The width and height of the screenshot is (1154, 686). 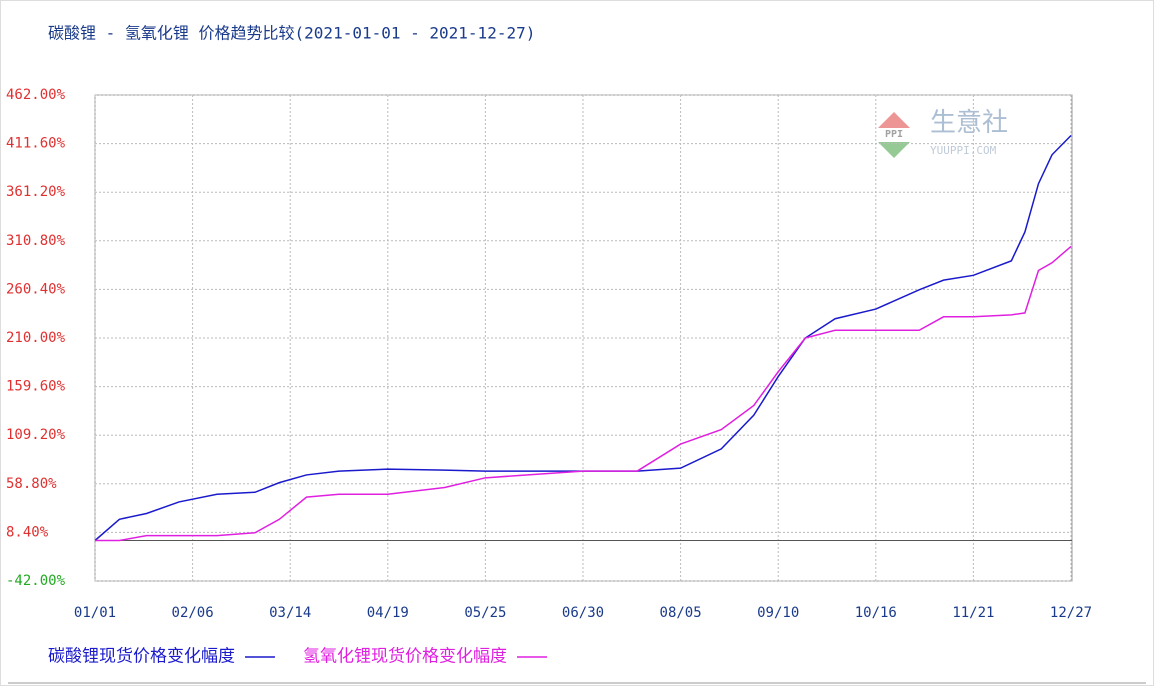 What do you see at coordinates (95, 613) in the screenshot?
I see `x-tick-label: 01/01` at bounding box center [95, 613].